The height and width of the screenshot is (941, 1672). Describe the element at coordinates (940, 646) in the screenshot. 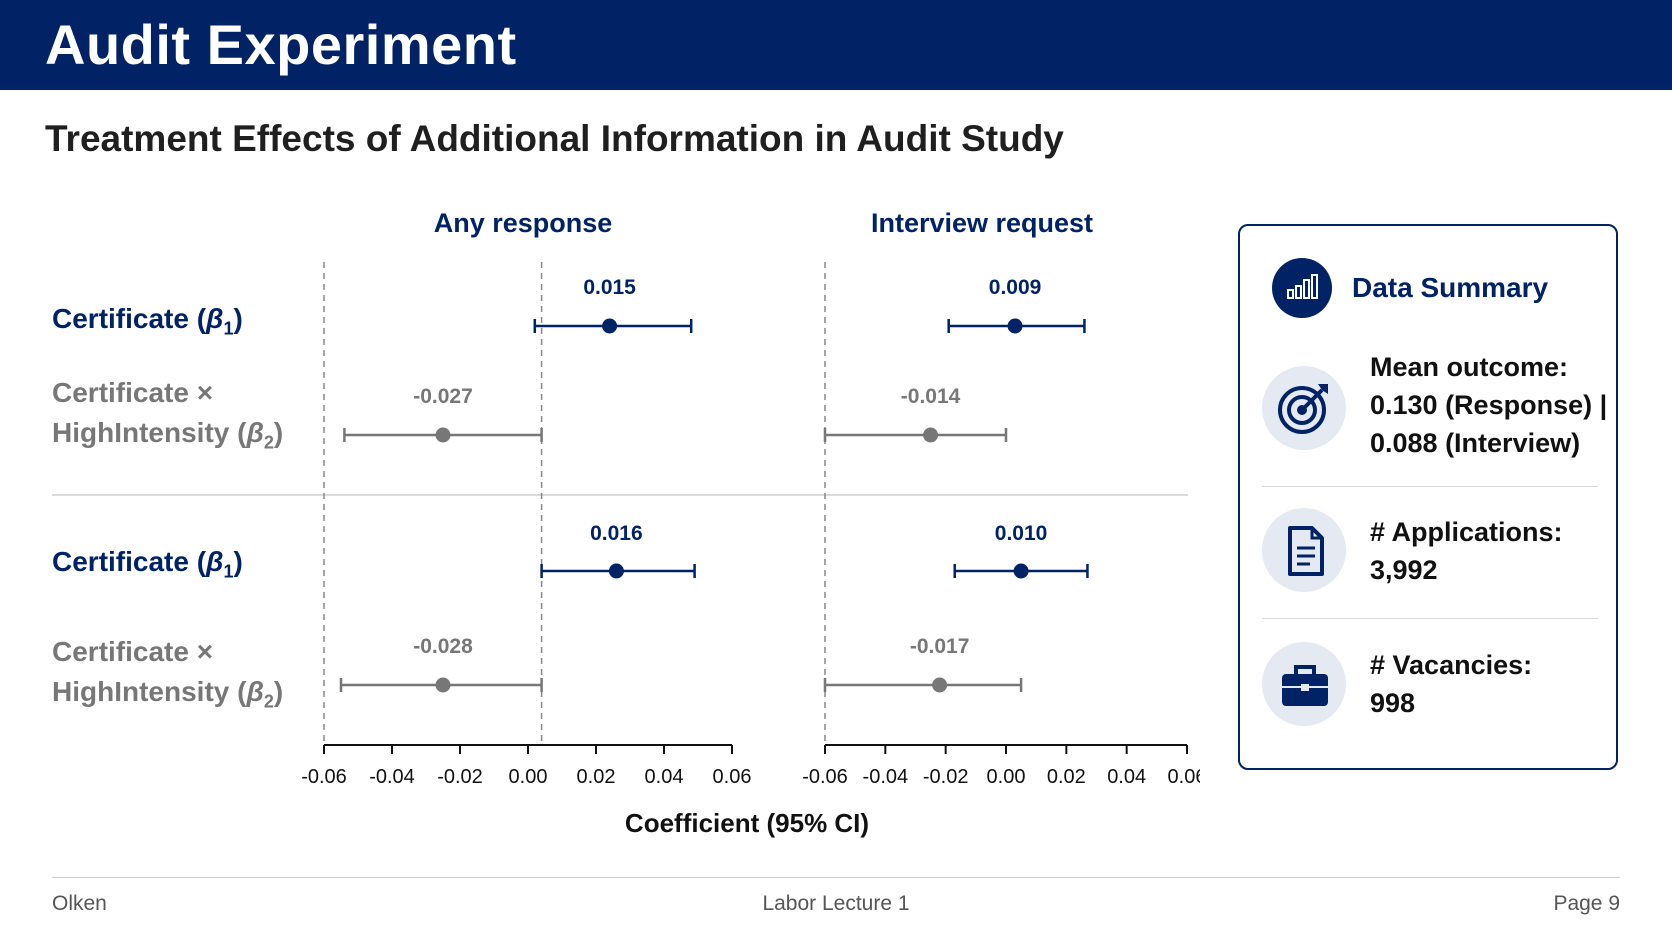

I see `data-label: -0.017` at that location.